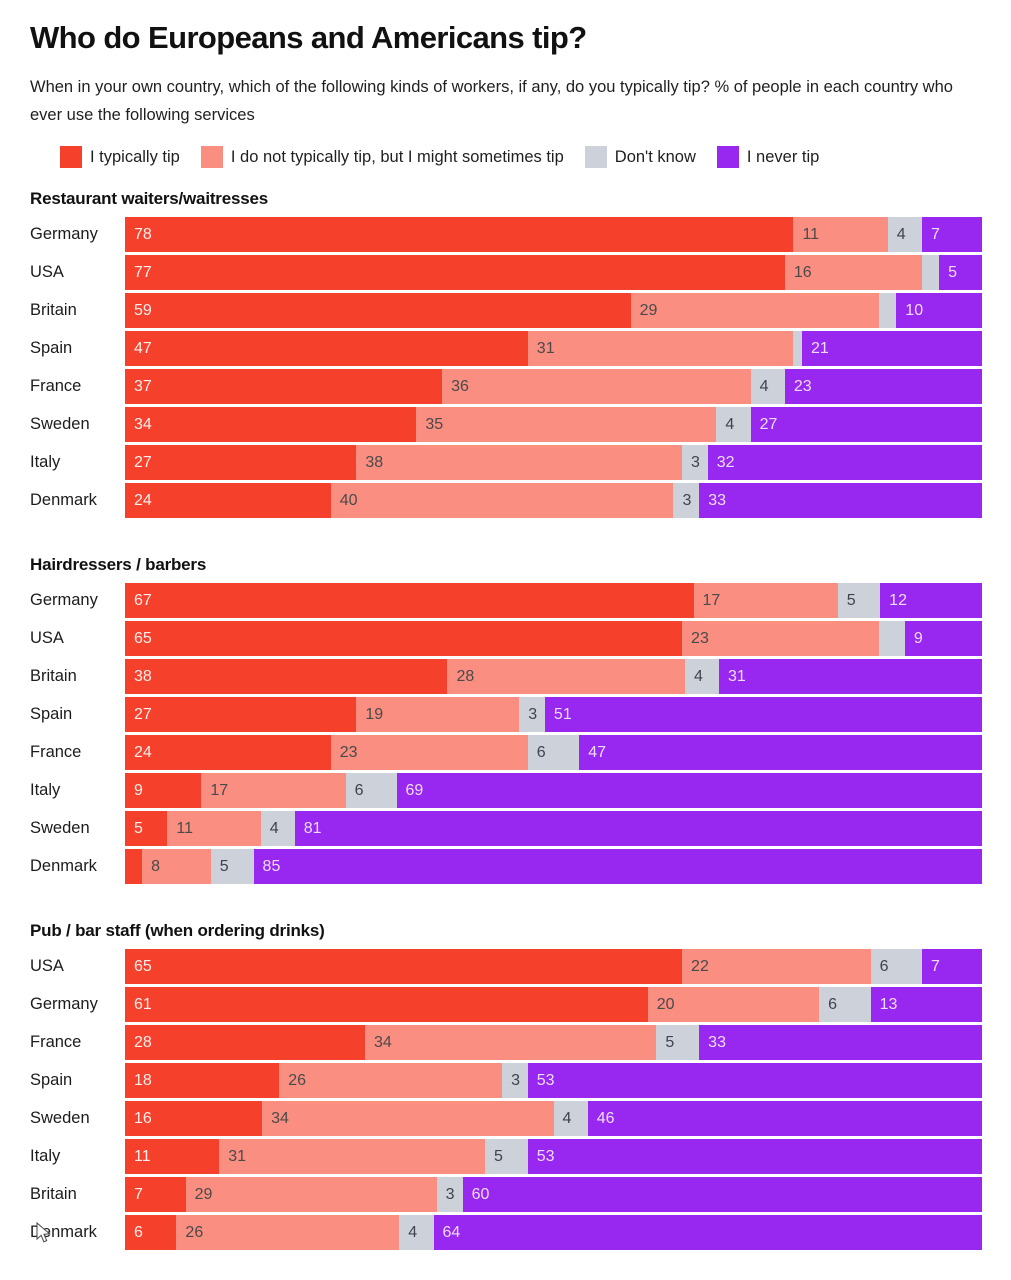  I want to click on segment-value-label: 22, so click(700, 966).